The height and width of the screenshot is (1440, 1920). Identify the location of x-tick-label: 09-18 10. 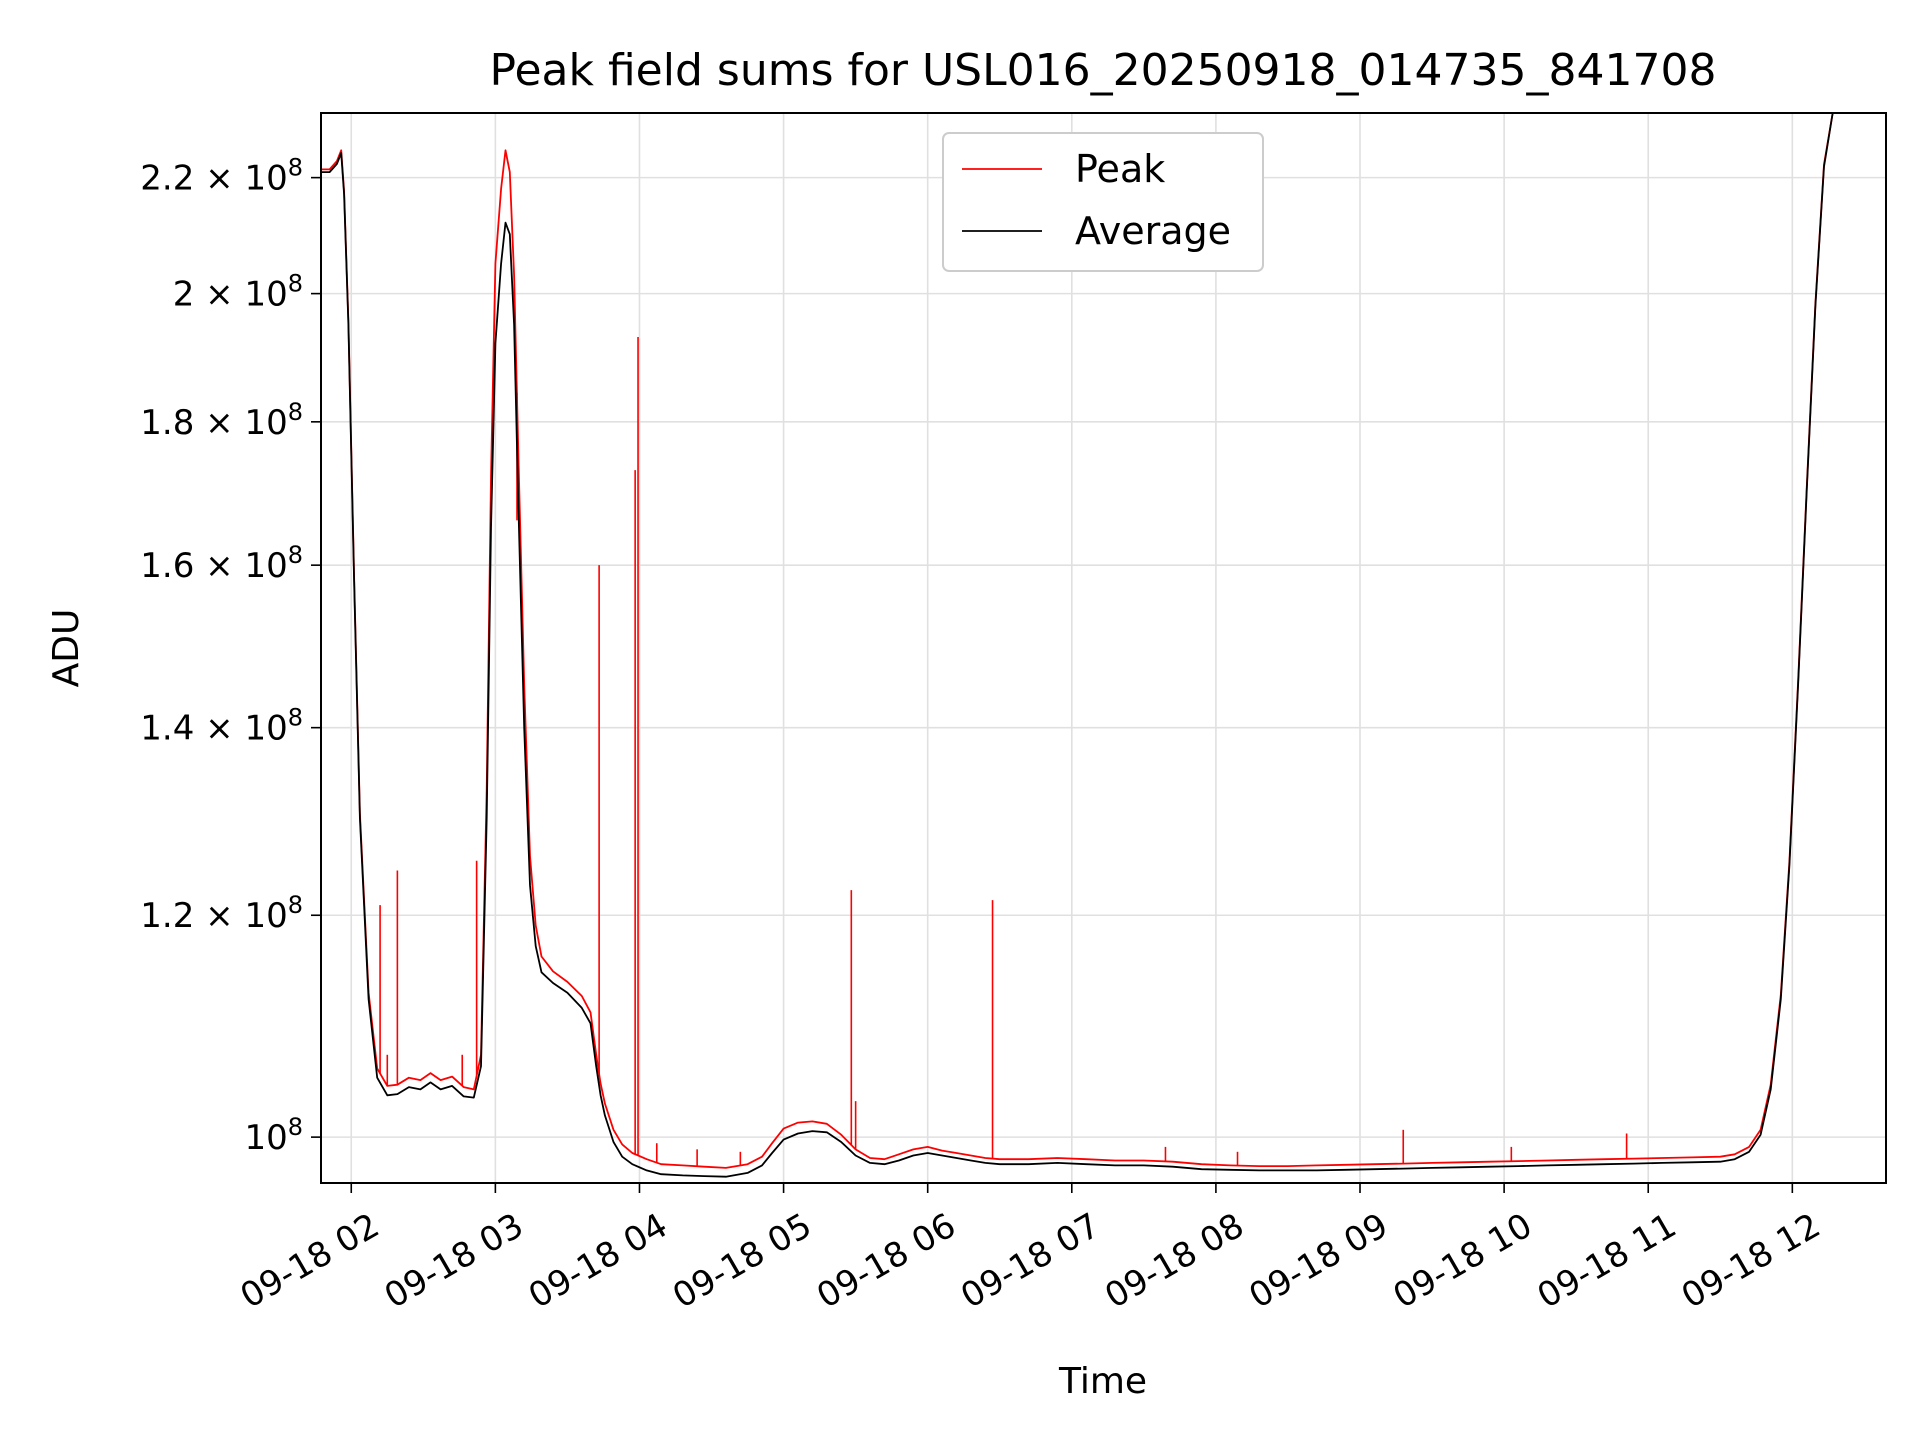
(1463, 1261).